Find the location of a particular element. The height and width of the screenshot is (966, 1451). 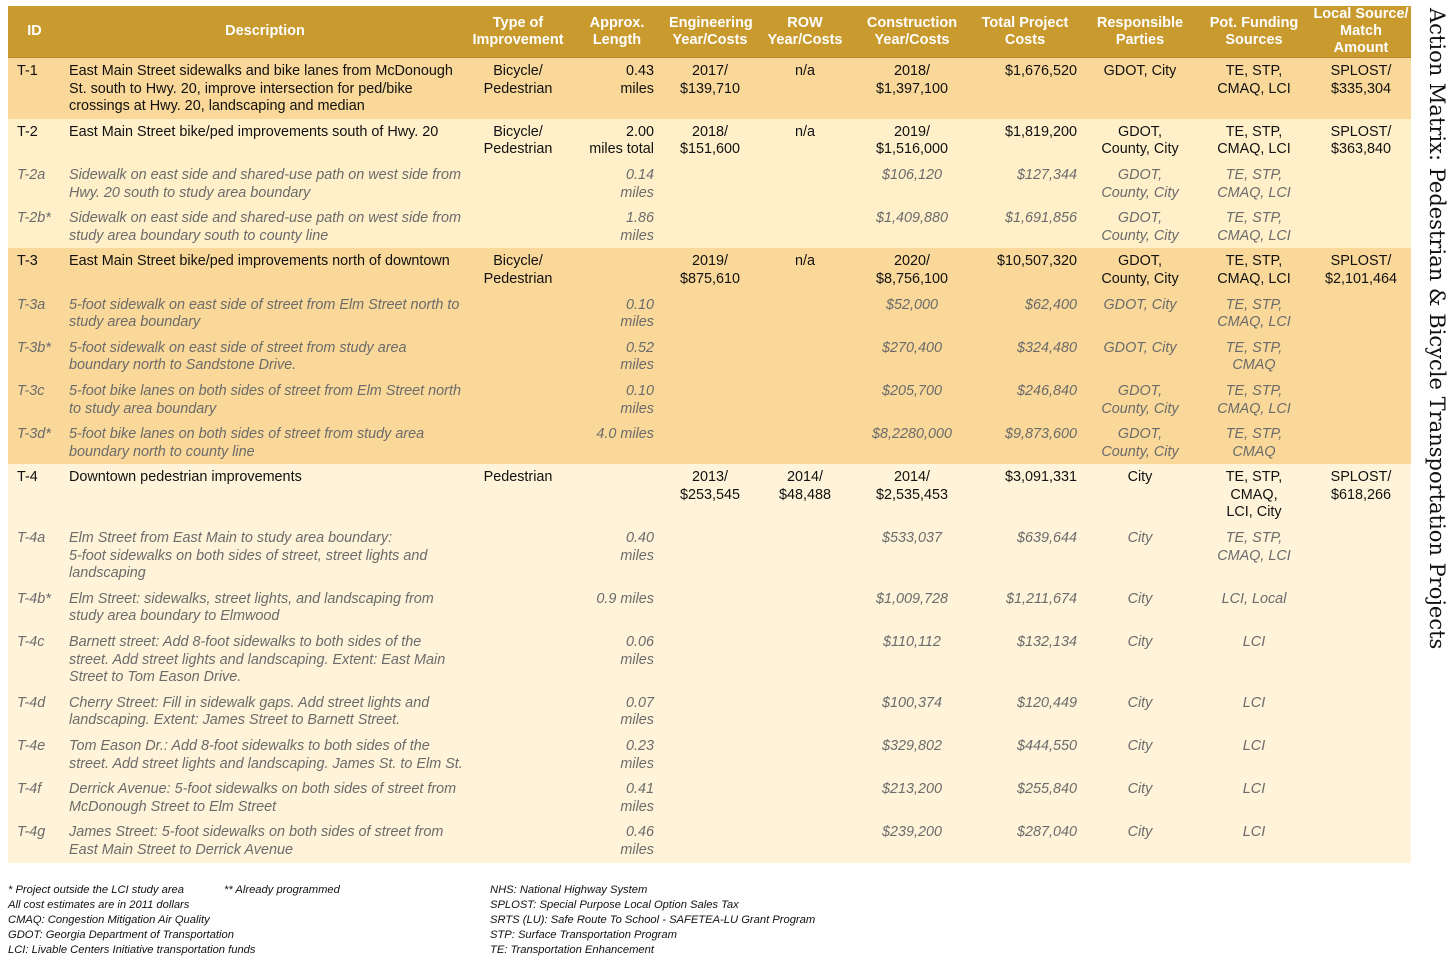

cell-responsible: City is located at coordinates (1140, 555).